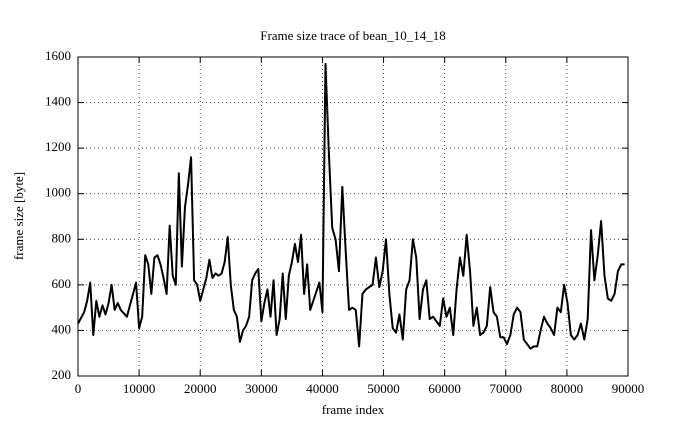  Describe the element at coordinates (58, 101) in the screenshot. I see `y-tick-label: 1400` at that location.